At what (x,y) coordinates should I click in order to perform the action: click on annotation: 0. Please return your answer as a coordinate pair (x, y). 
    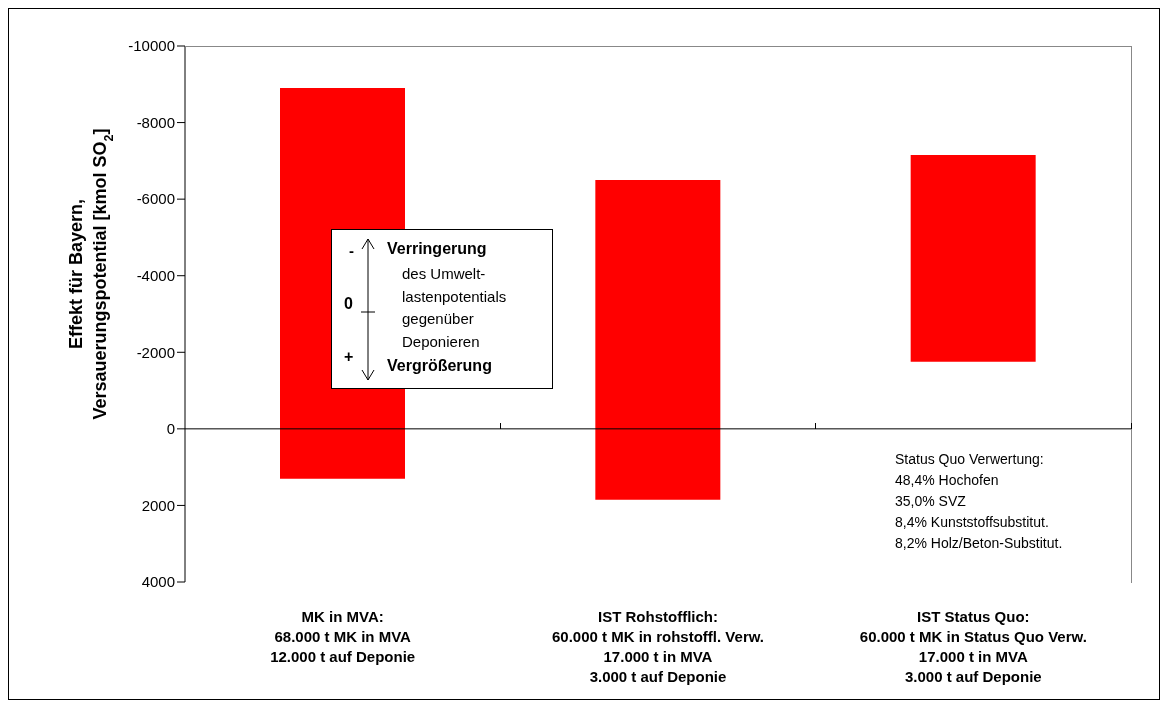
    Looking at the image, I should click on (348, 304).